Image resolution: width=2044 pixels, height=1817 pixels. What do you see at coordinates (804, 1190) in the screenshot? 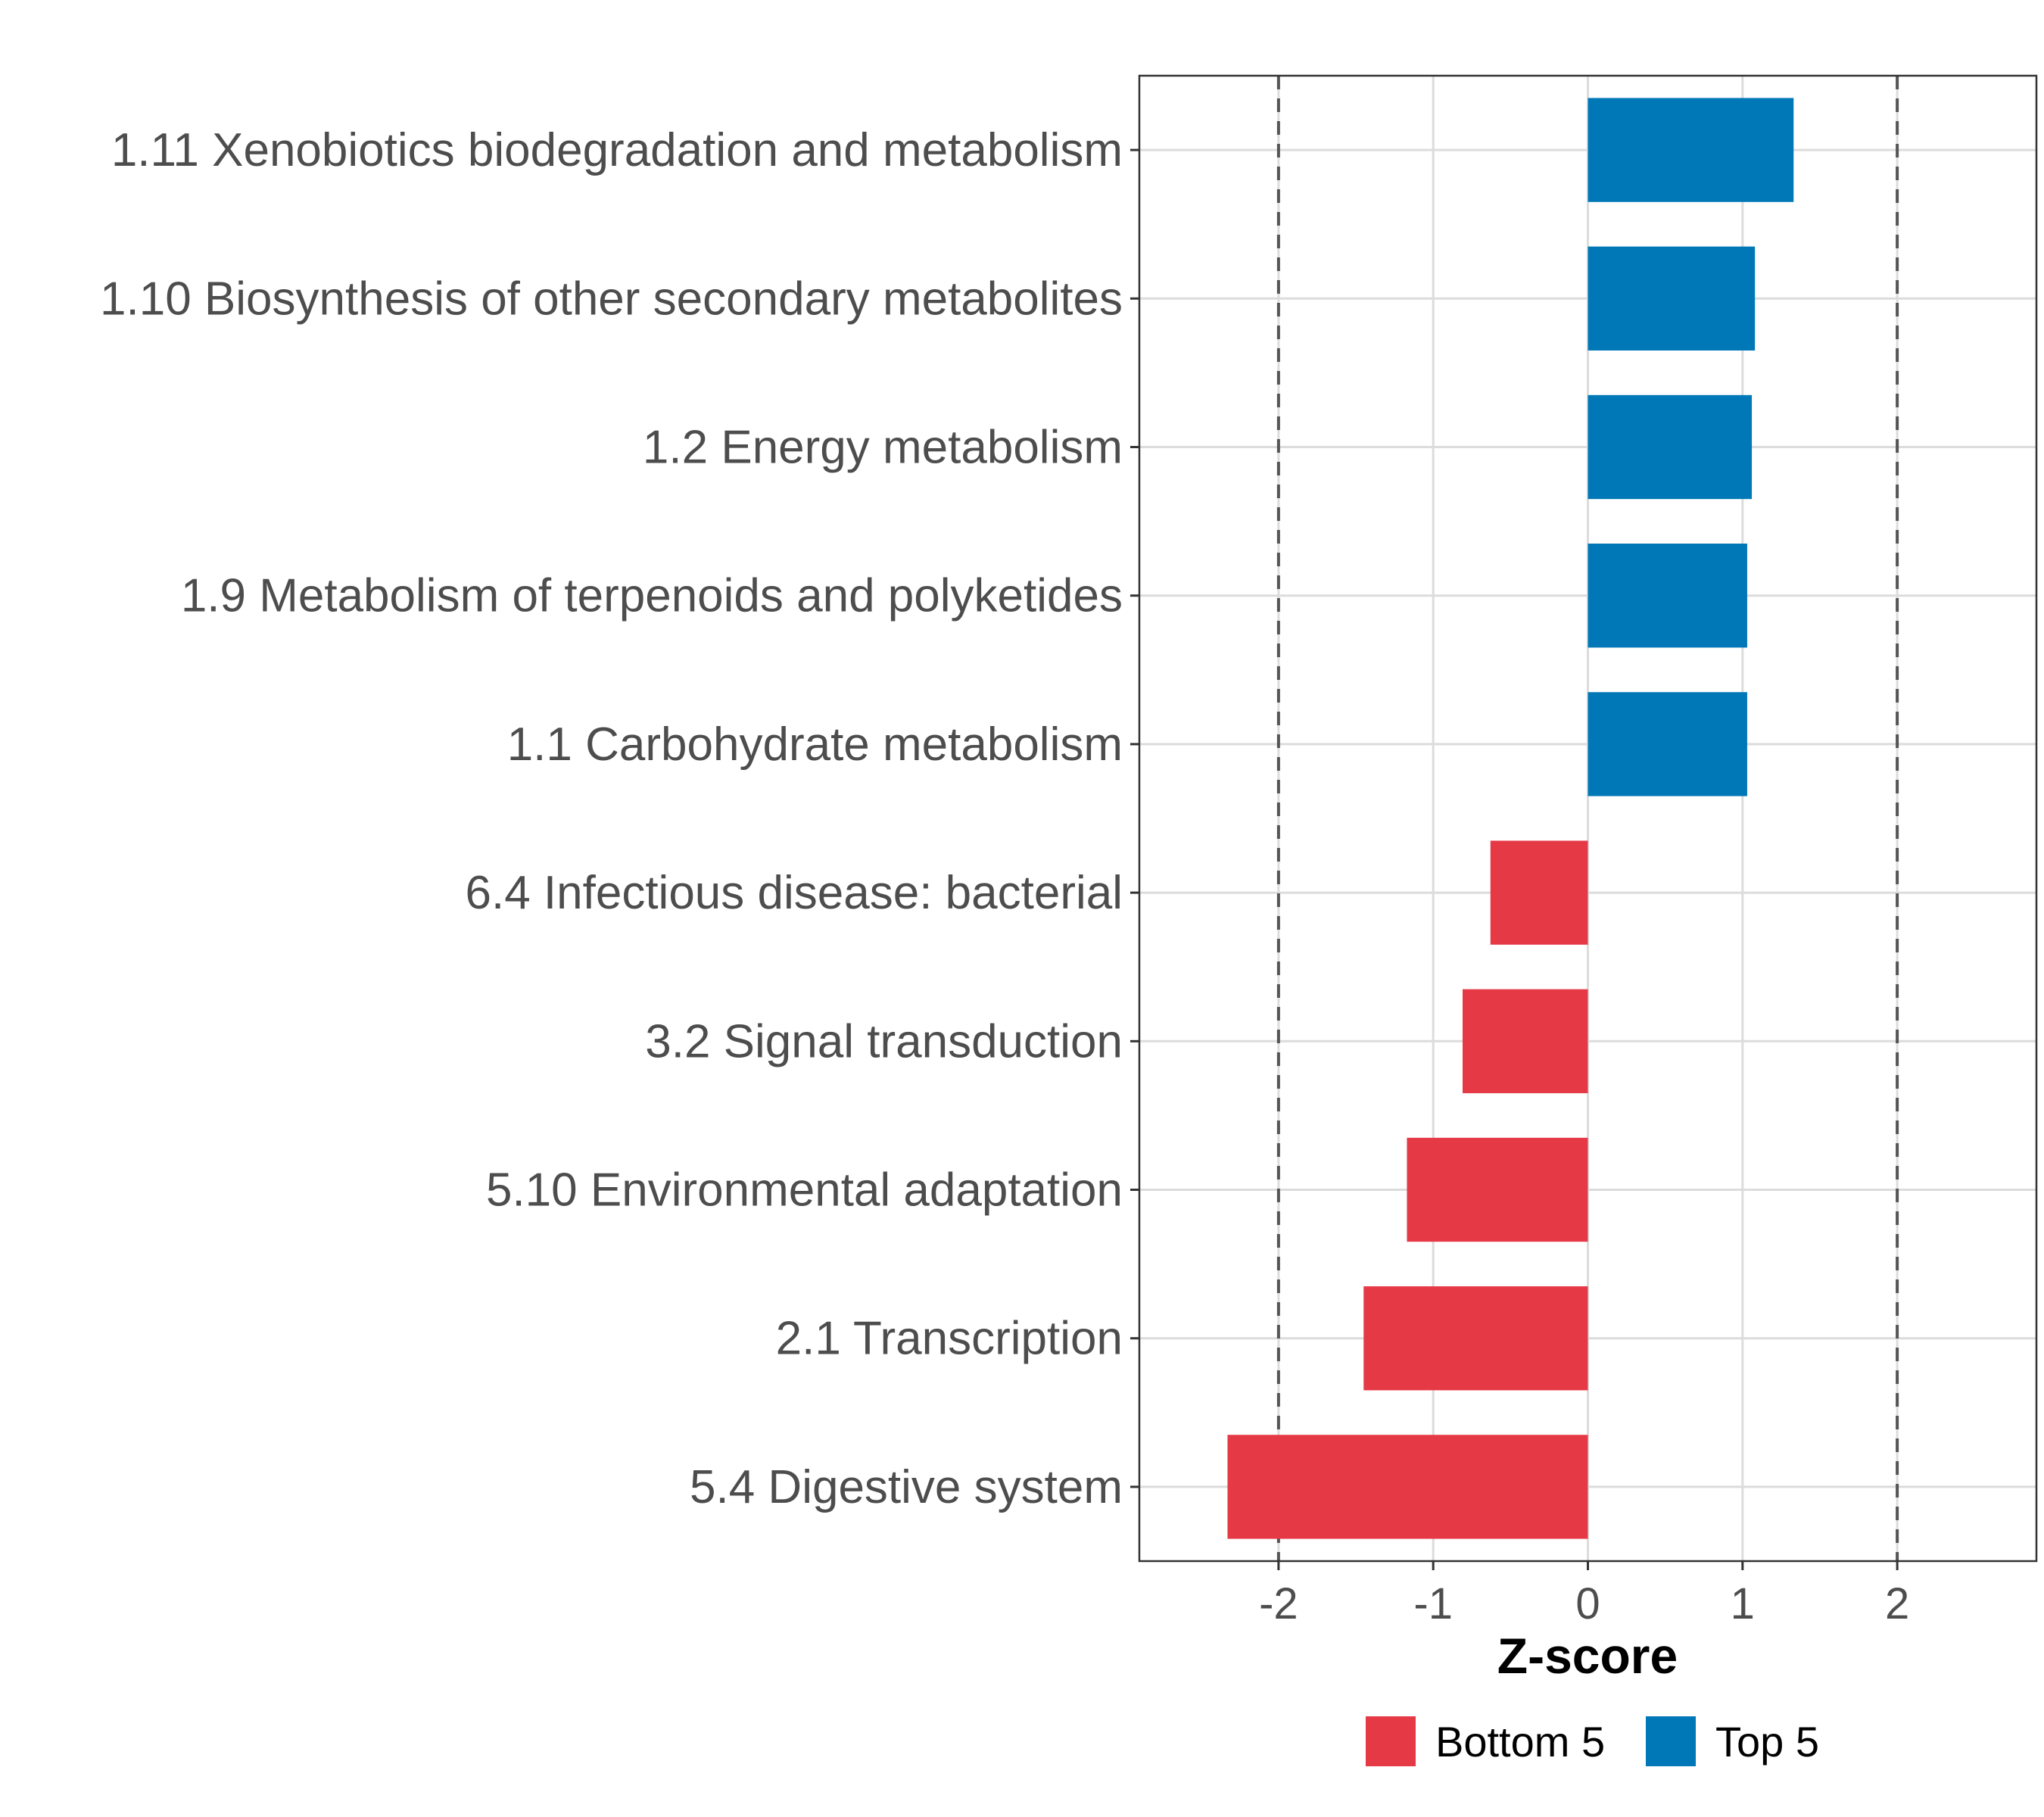
I see `category-label: 5.10 Environmental adaptation` at bounding box center [804, 1190].